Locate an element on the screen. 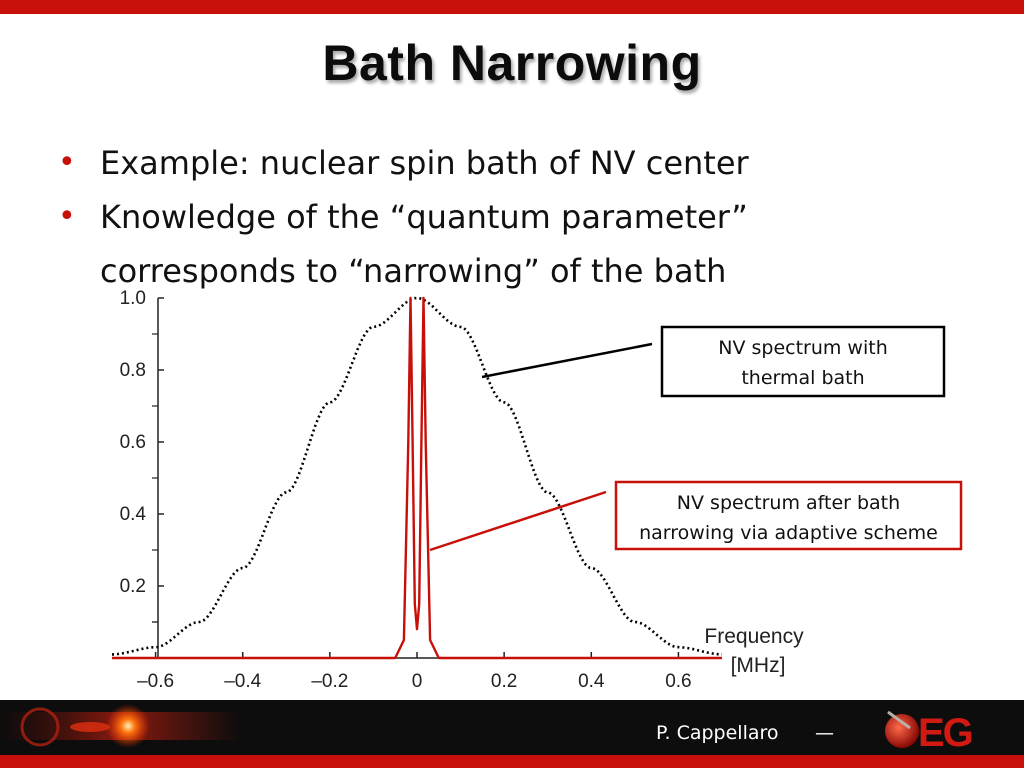  logo-text: EG is located at coordinates (946, 733).